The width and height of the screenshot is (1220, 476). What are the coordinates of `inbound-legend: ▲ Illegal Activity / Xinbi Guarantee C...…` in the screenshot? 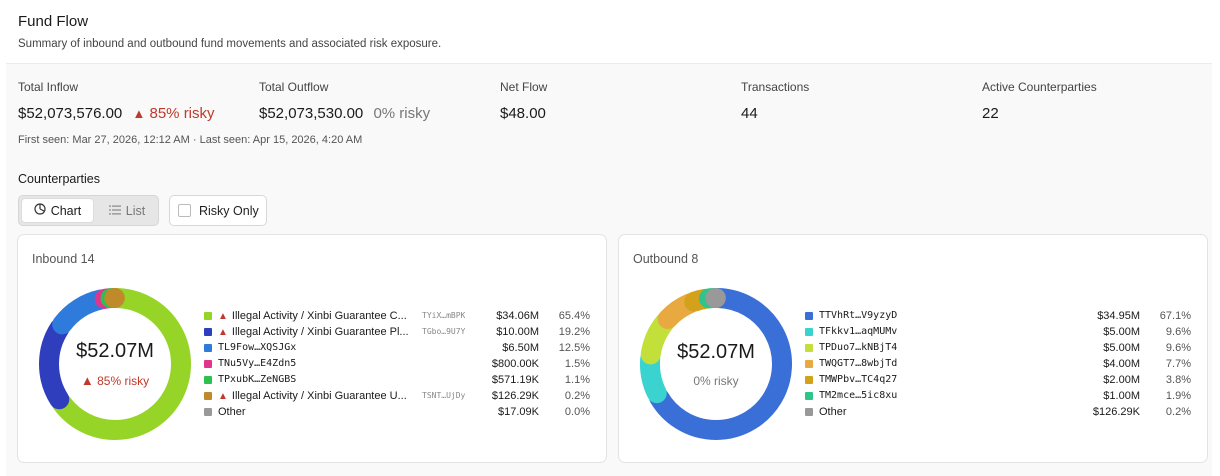 It's located at (400, 364).